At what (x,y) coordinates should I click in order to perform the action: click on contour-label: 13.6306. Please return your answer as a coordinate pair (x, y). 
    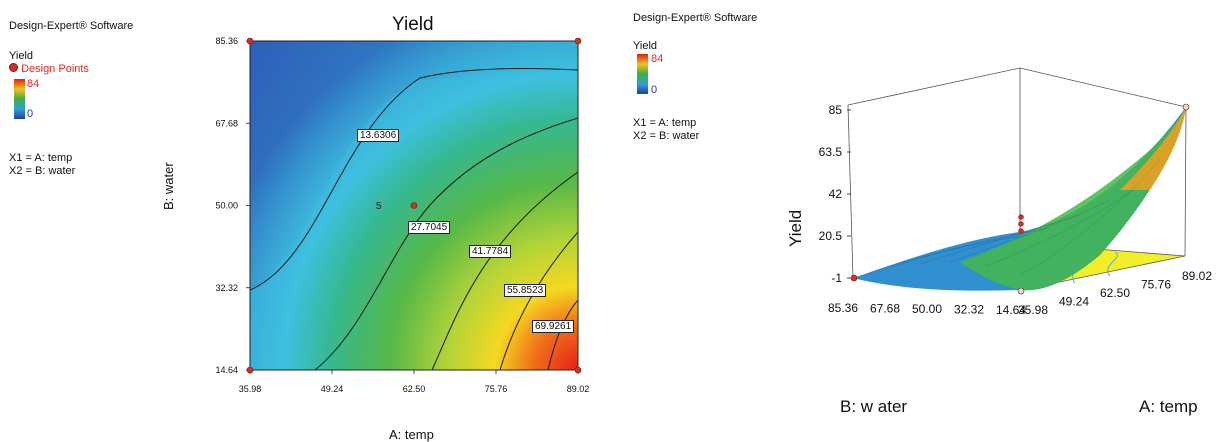
    Looking at the image, I should click on (378, 135).